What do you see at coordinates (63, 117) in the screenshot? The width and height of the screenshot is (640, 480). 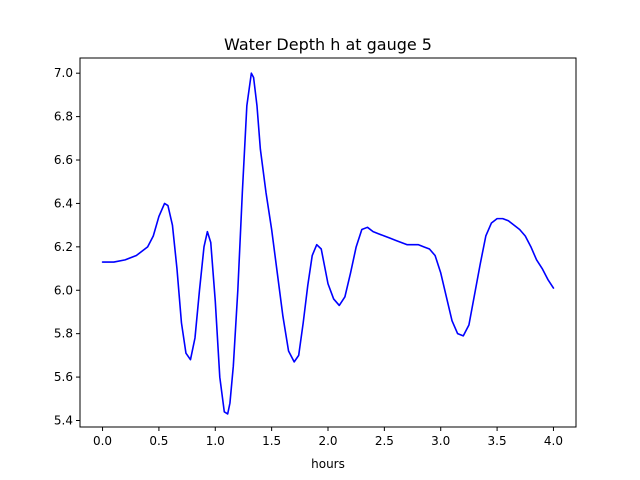 I see `y-tick-label: 6.8` at bounding box center [63, 117].